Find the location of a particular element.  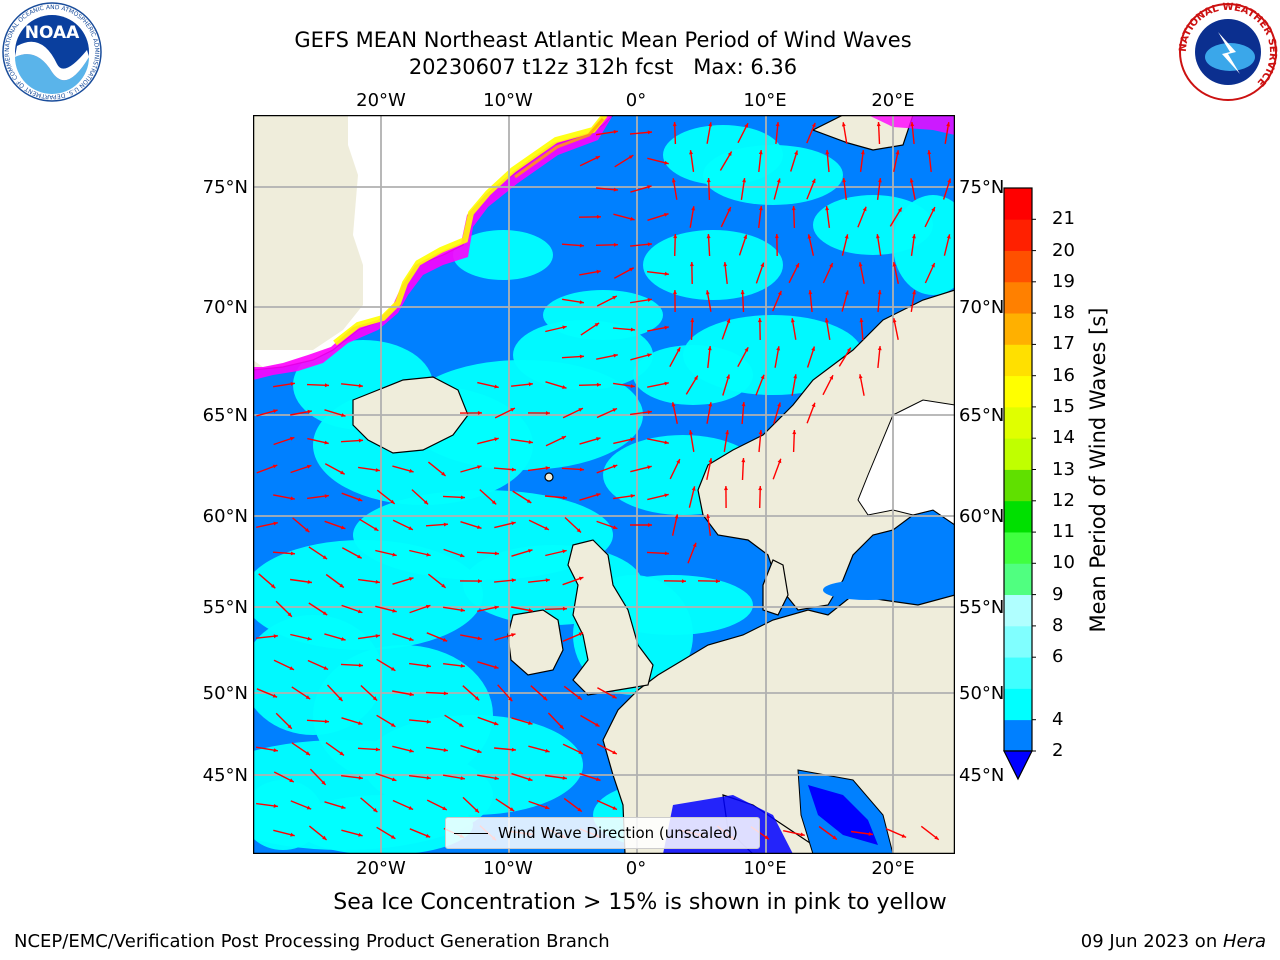

colorbar-tick-label: 15 is located at coordinates (1063, 406).